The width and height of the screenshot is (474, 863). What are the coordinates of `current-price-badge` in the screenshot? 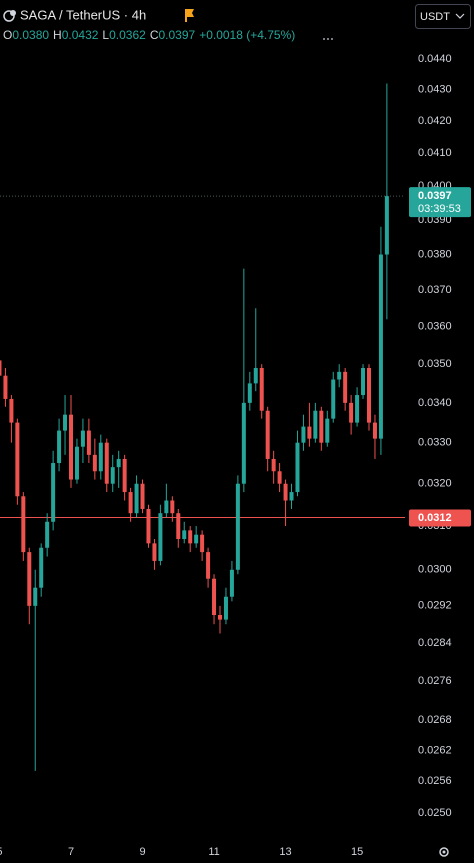 It's located at (440, 202).